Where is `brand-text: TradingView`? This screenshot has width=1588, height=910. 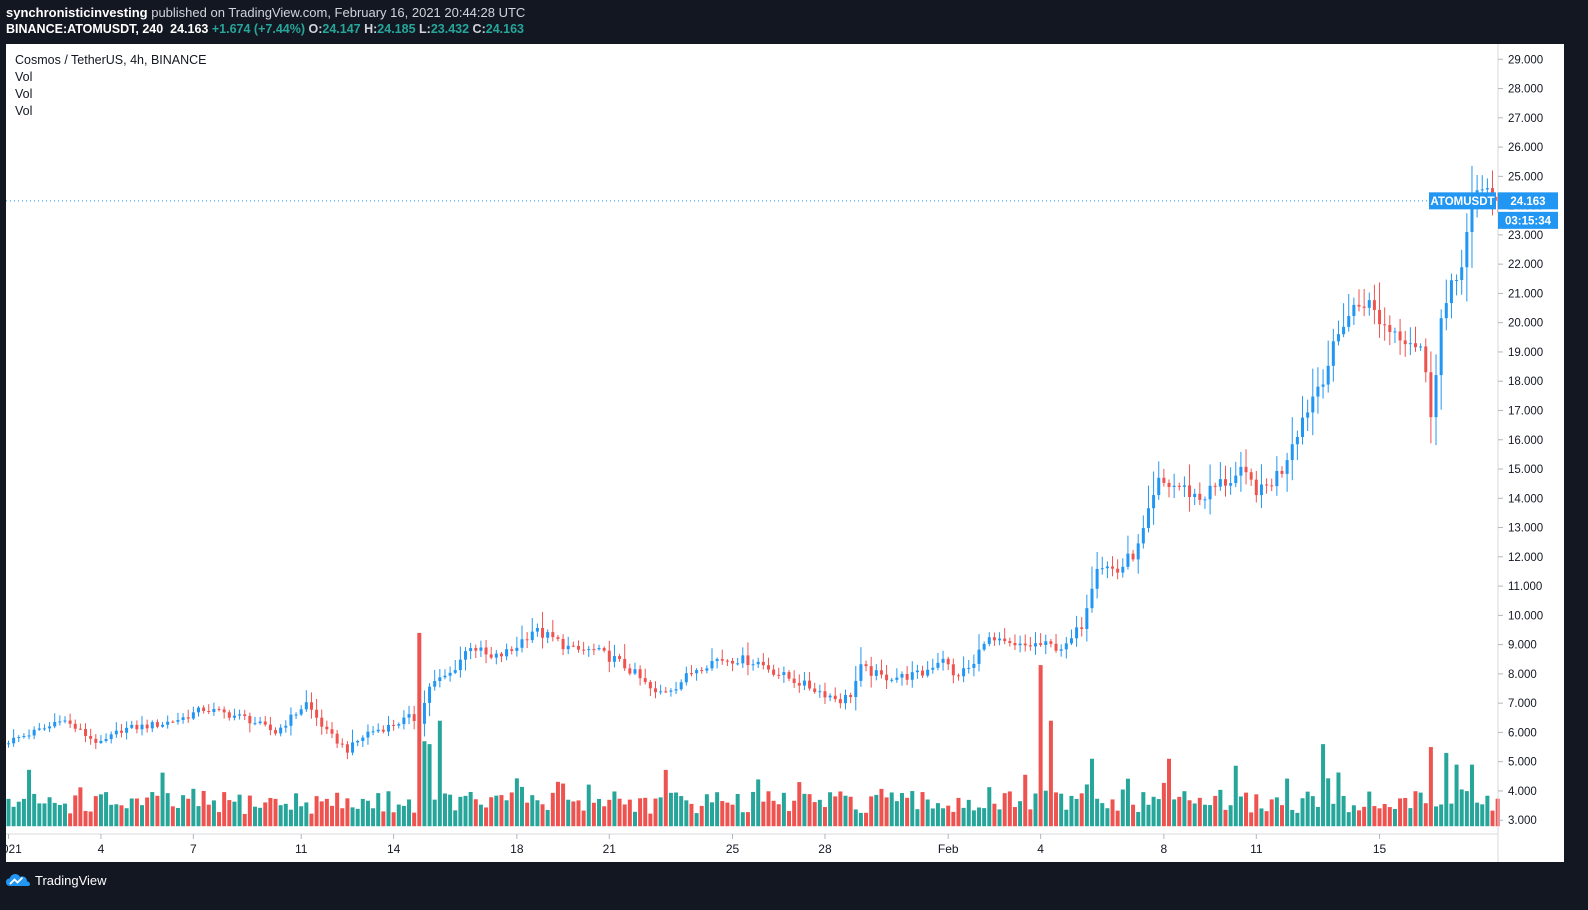
brand-text: TradingView is located at coordinates (71, 880).